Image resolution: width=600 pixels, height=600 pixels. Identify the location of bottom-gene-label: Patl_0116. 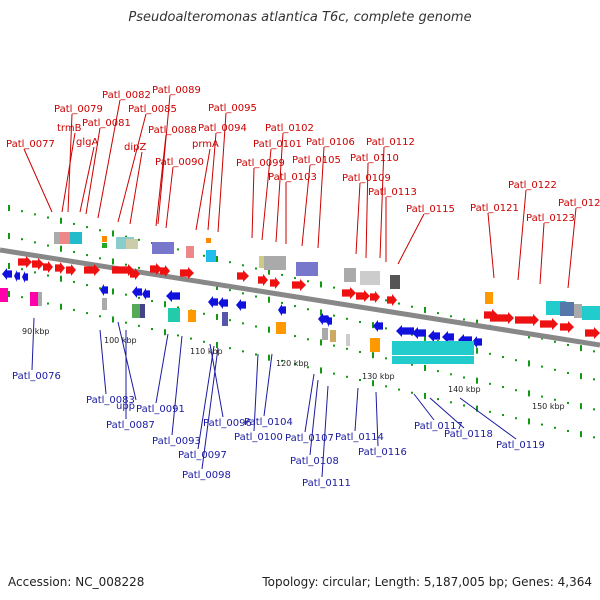
(382, 452).